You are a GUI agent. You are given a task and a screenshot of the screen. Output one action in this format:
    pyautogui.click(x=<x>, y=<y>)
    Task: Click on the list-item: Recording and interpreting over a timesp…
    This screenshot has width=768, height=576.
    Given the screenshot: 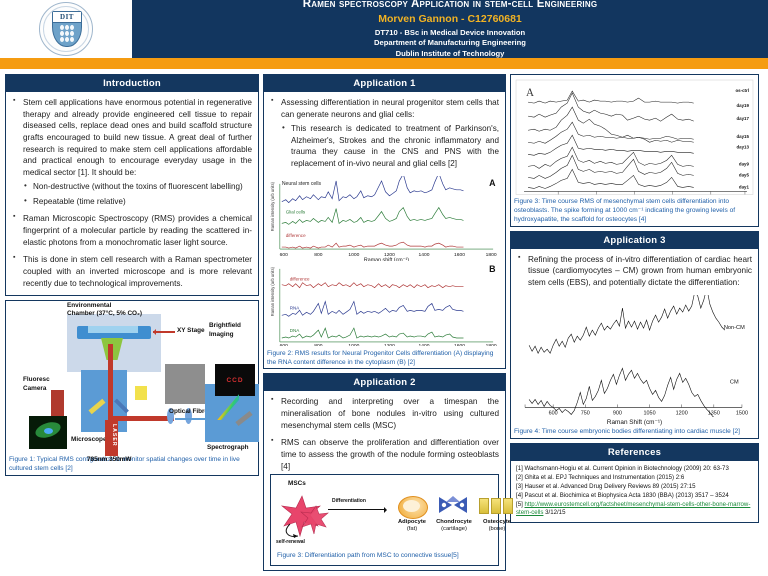 What is the action you would take?
    pyautogui.click(x=384, y=413)
    